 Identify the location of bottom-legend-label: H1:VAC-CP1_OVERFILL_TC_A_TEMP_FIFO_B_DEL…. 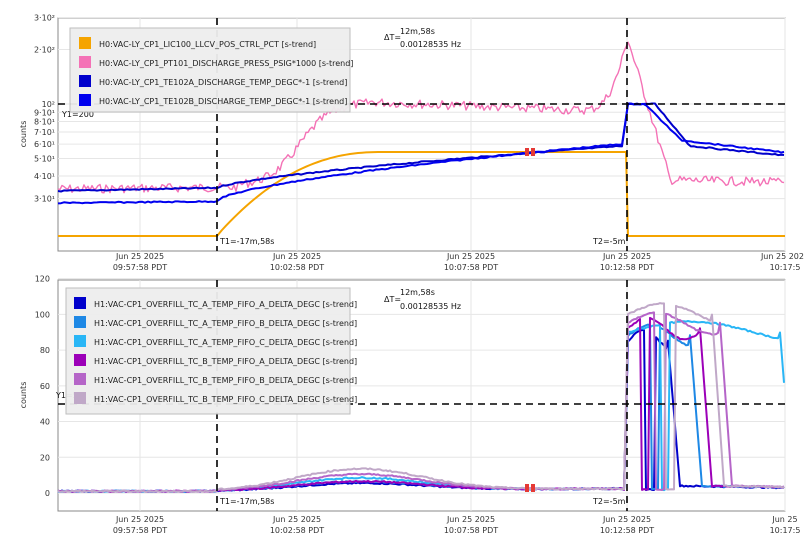
(225, 323).